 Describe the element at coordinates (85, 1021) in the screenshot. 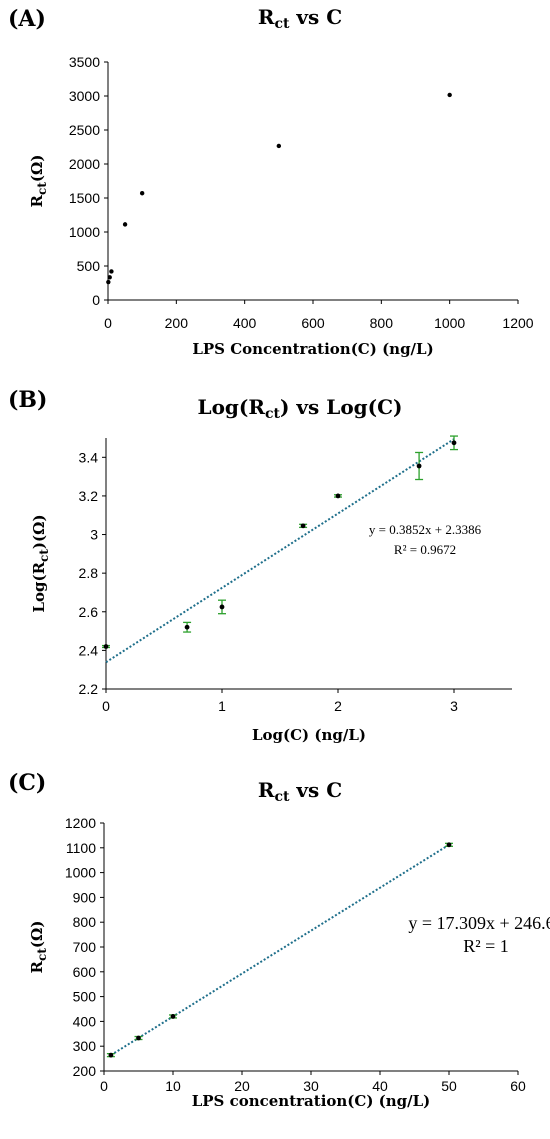

I see `y-tick-label: 400` at that location.